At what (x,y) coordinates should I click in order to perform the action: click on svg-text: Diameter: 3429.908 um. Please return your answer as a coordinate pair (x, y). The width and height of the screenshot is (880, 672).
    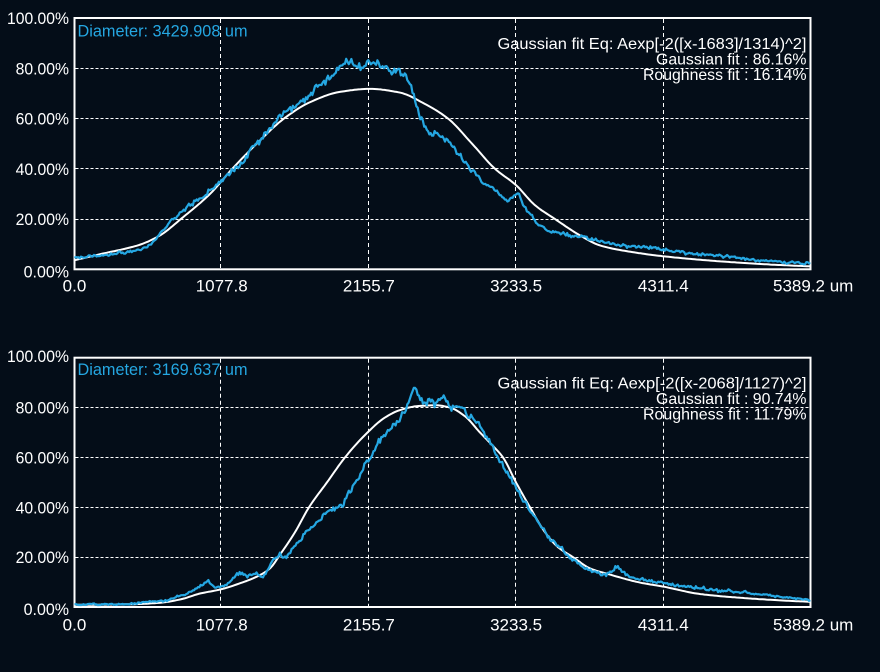
    Looking at the image, I should click on (163, 30).